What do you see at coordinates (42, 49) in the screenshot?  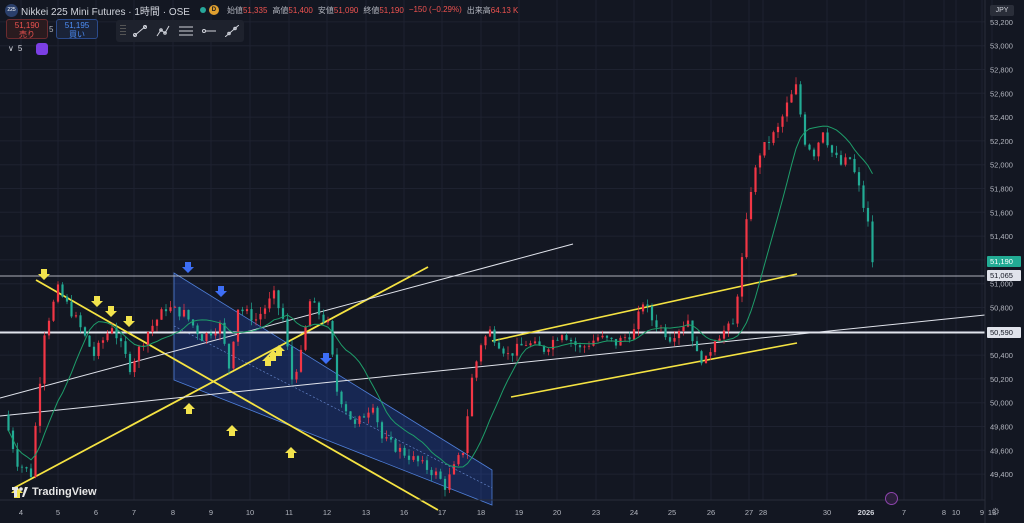 I see `indicator-icon` at bounding box center [42, 49].